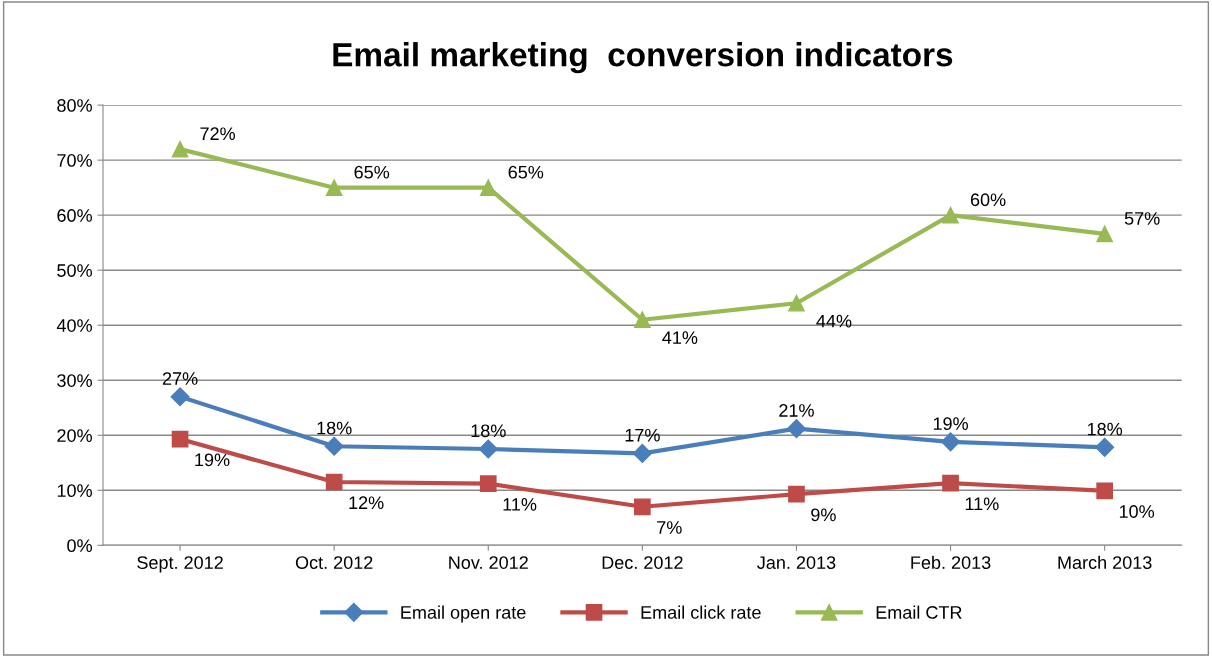  Describe the element at coordinates (74, 160) in the screenshot. I see `y-tick-label: 70%` at that location.